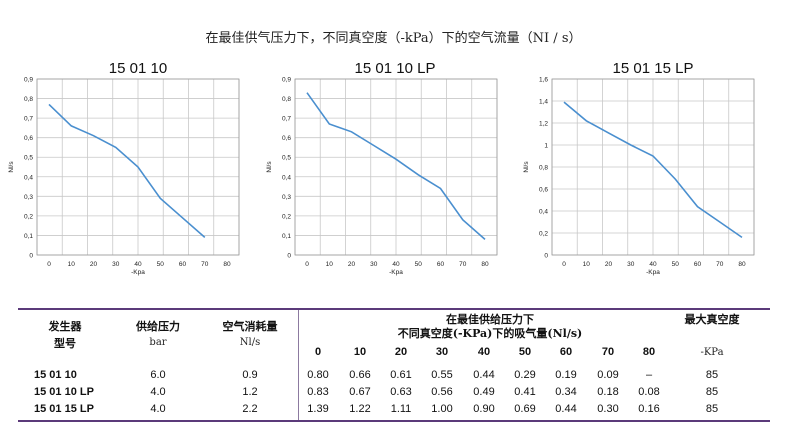 The height and width of the screenshot is (438, 787). I want to click on header-pressure-unit: bar, so click(158, 342).